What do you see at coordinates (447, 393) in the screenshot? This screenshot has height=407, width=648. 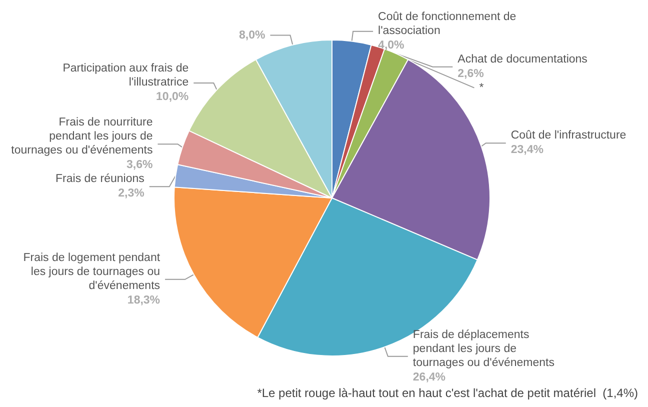 I see `text: *Le petit rouge là-haut tout en haut c'est l'achat de petit matériel (1,4%)` at bounding box center [447, 393].